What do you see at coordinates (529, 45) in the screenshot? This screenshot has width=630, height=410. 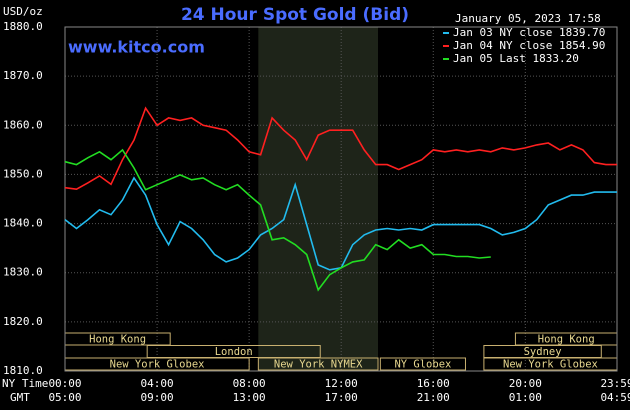 I see `legend-label: Jan 04 NY close 1854.90` at bounding box center [529, 45].